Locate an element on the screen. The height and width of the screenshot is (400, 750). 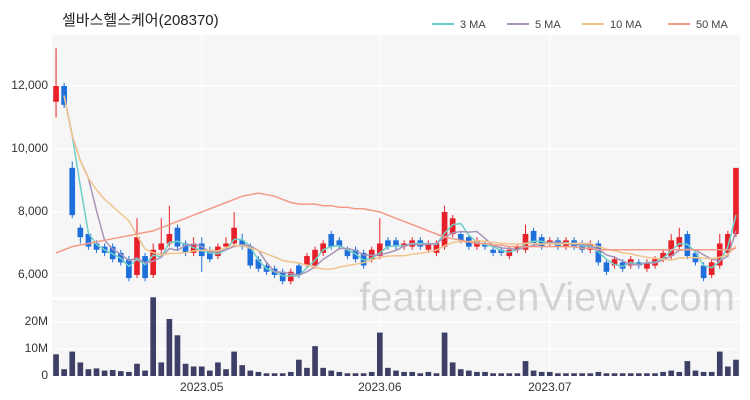
x-tick-label: 2023.05 is located at coordinates (202, 387).